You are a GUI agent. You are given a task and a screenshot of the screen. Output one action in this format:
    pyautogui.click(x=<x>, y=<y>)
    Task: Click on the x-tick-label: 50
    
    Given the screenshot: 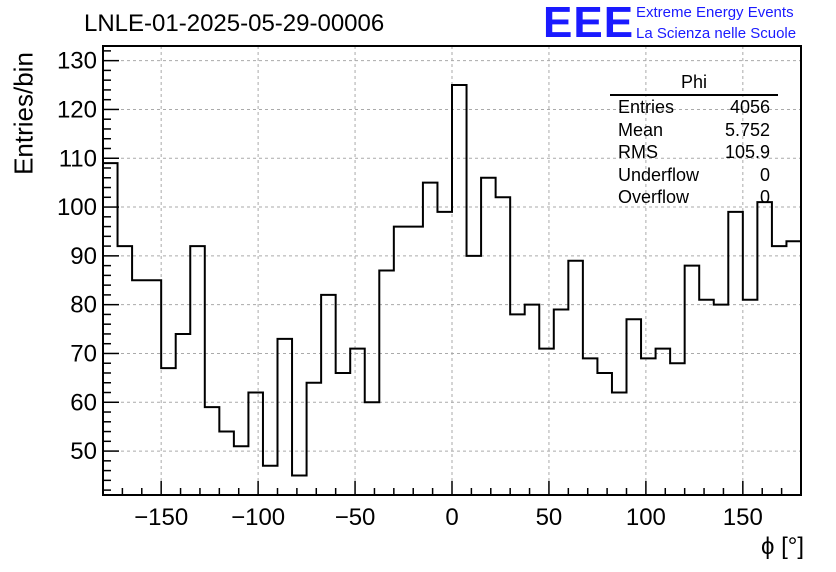 What is the action you would take?
    pyautogui.click(x=549, y=517)
    